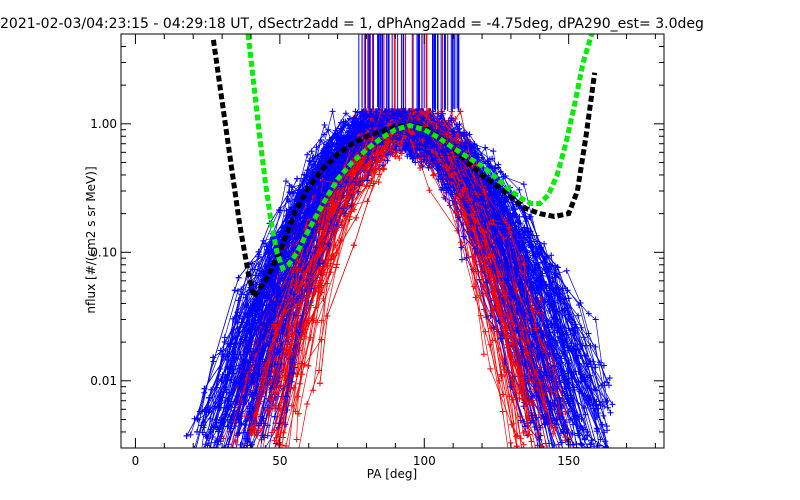 The image size is (800, 500). What do you see at coordinates (103, 381) in the screenshot?
I see `y-tick-label: 0.01` at bounding box center [103, 381].